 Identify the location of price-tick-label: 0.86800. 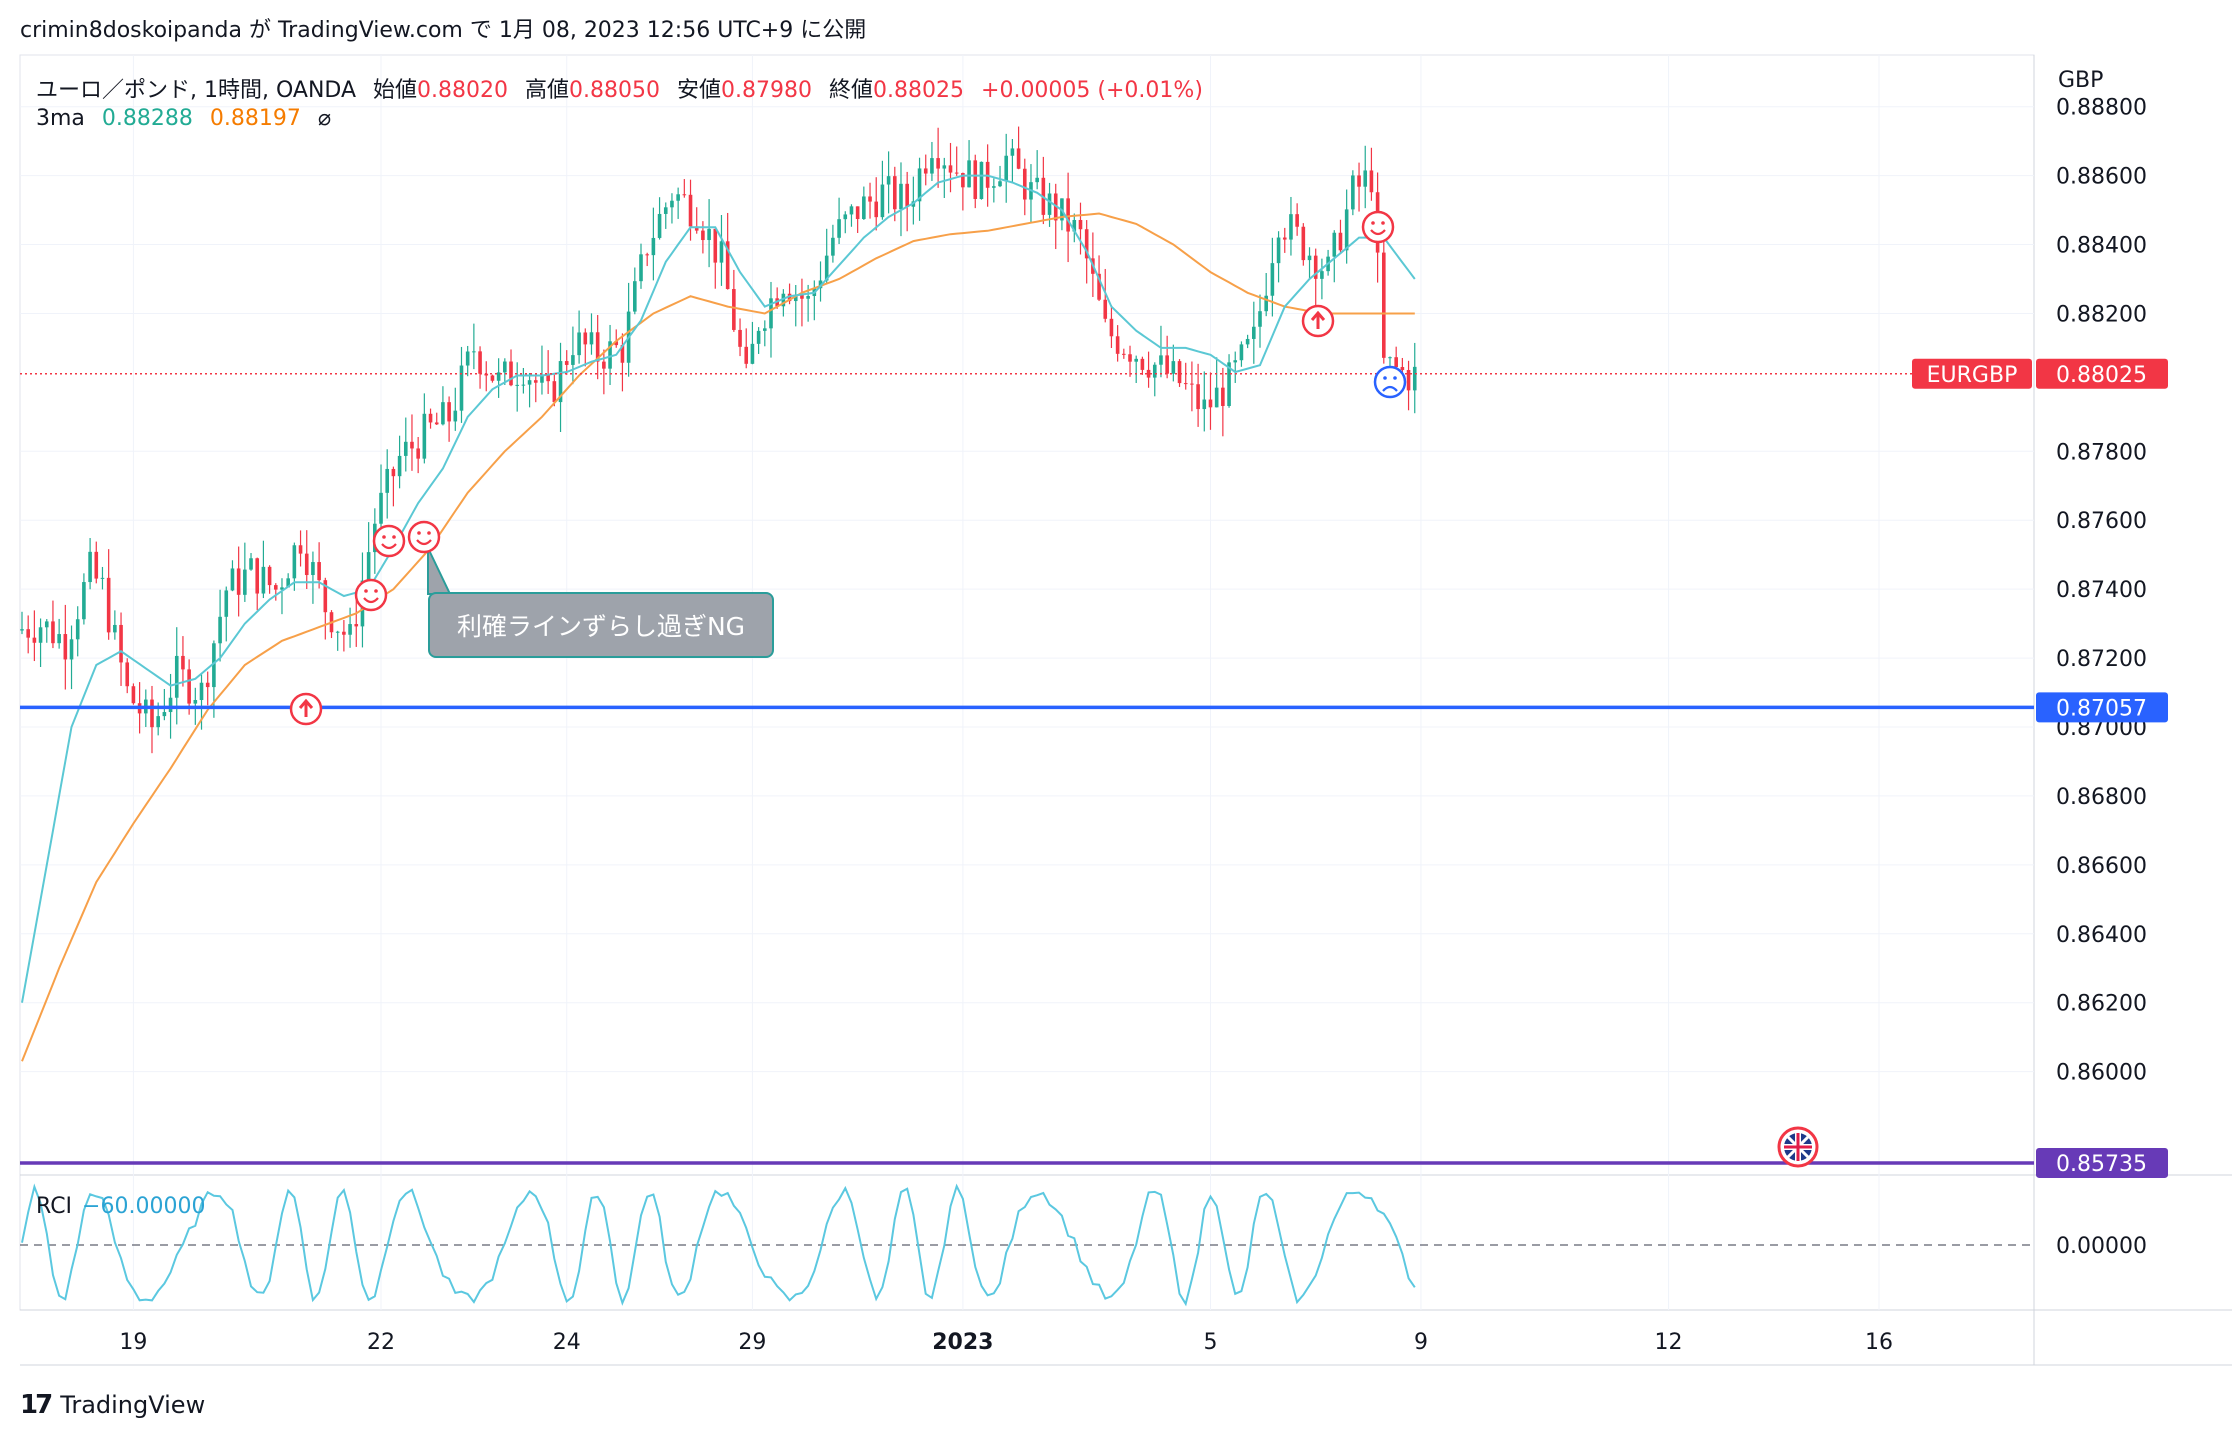
(2101, 797).